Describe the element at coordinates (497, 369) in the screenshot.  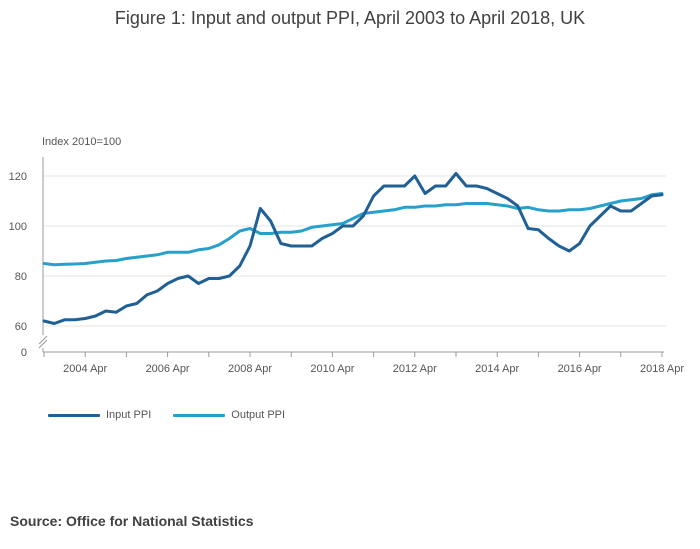
I see `x-tick-label: 2014 Apr` at that location.